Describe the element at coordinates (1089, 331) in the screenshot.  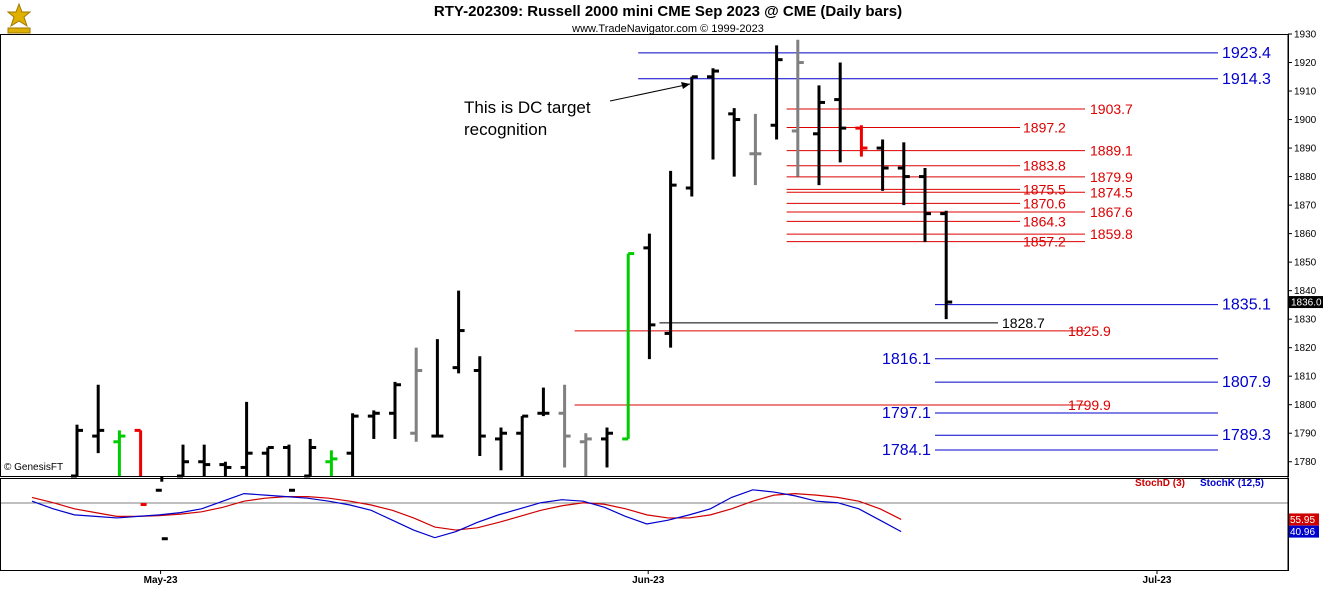
I see `target-label: 1825.9` at that location.